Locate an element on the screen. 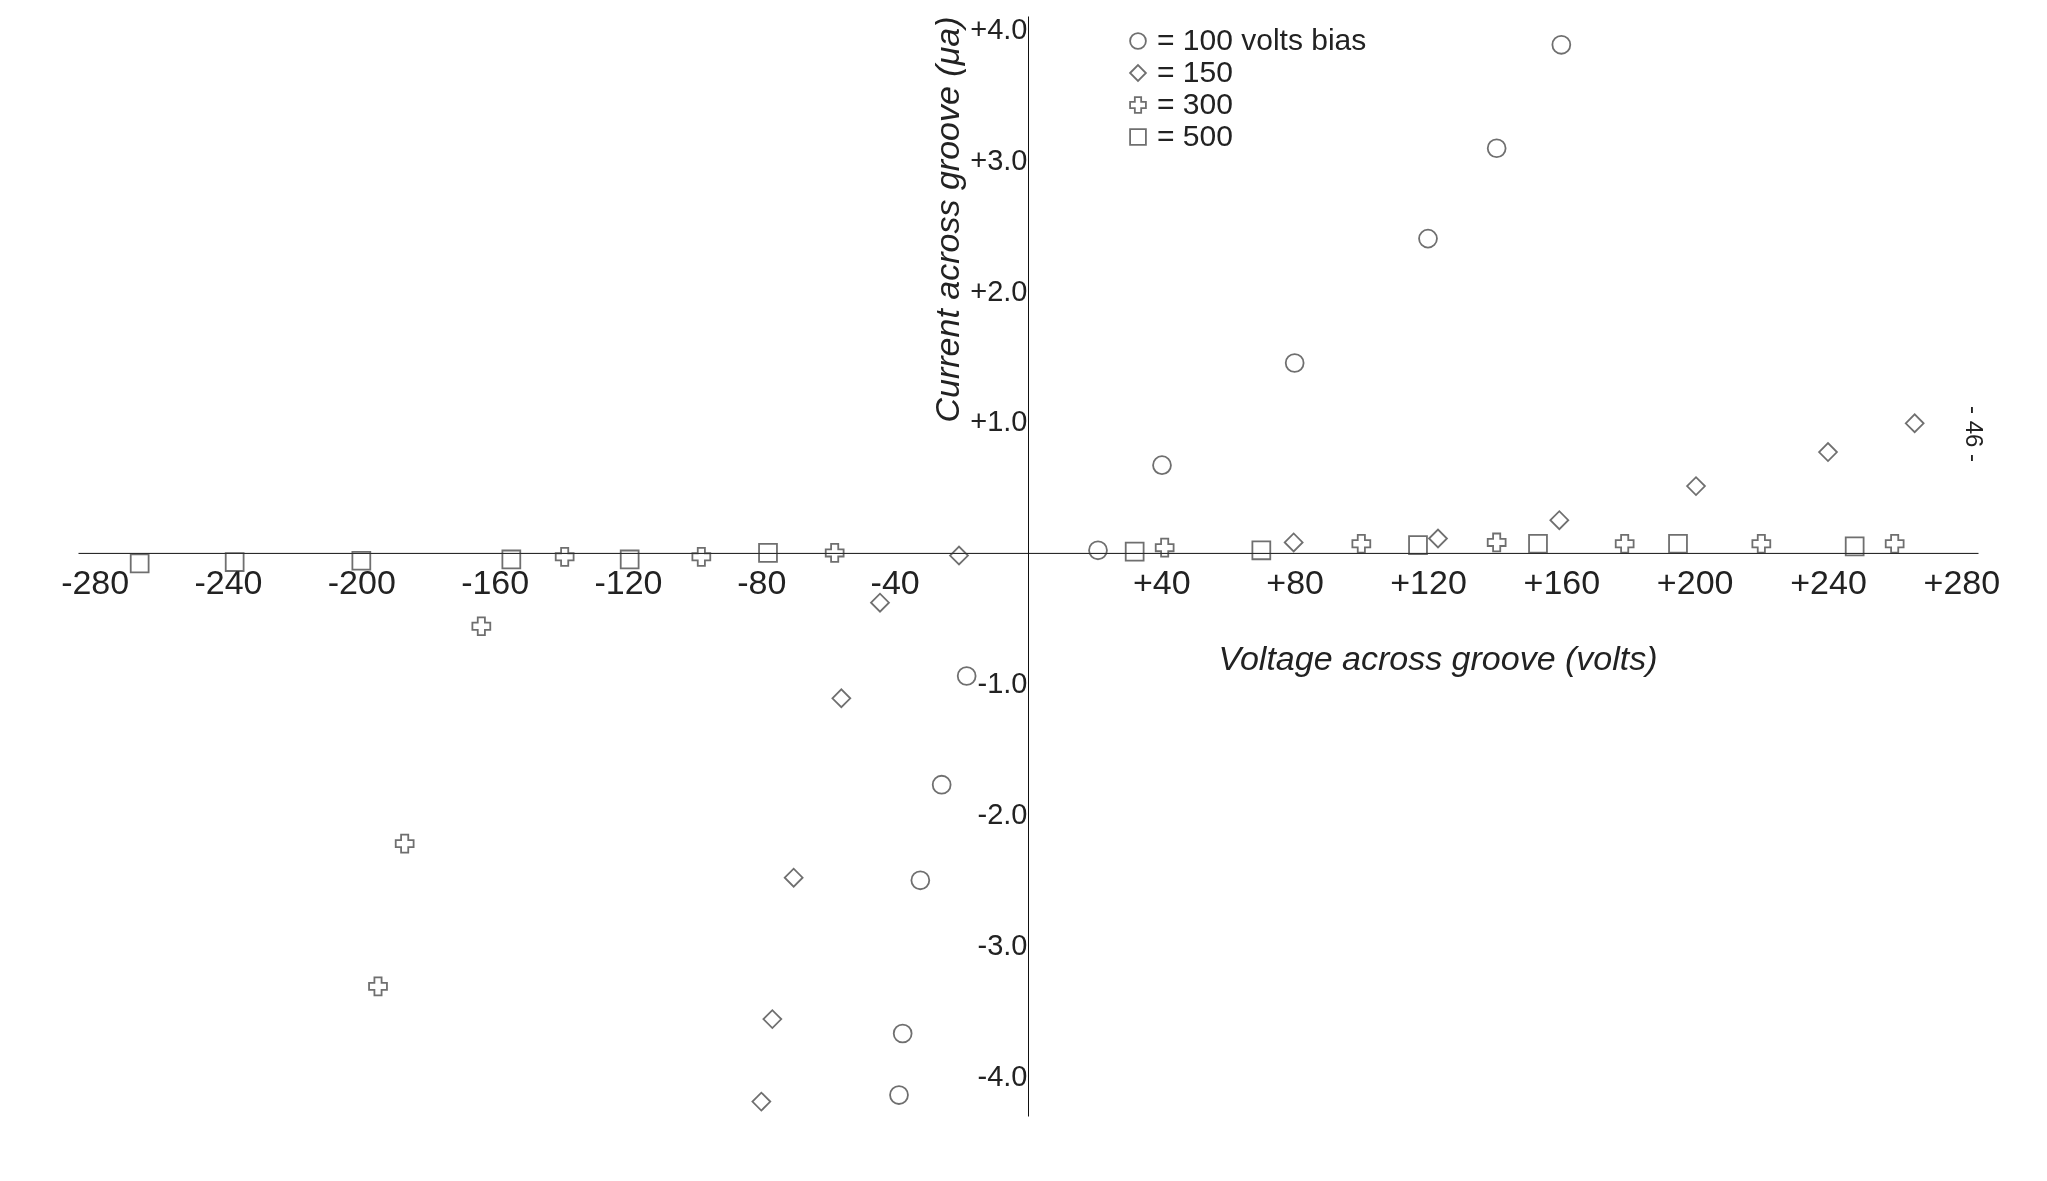 The width and height of the screenshot is (2047, 1181). x-tick-label: +240 is located at coordinates (1828, 582).